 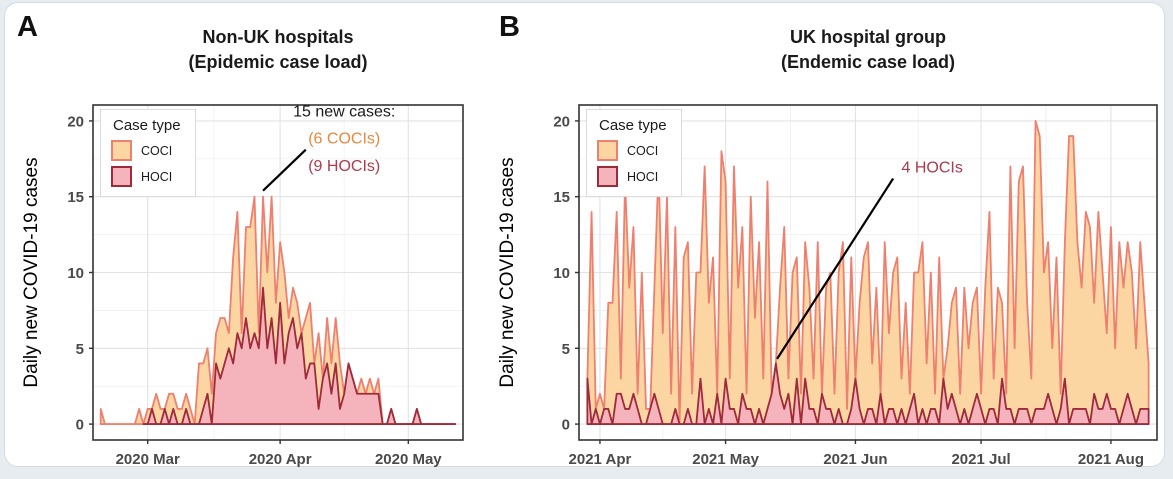 What do you see at coordinates (278, 37) in the screenshot?
I see `panel-a-title-line1: Non-UK hospitals` at bounding box center [278, 37].